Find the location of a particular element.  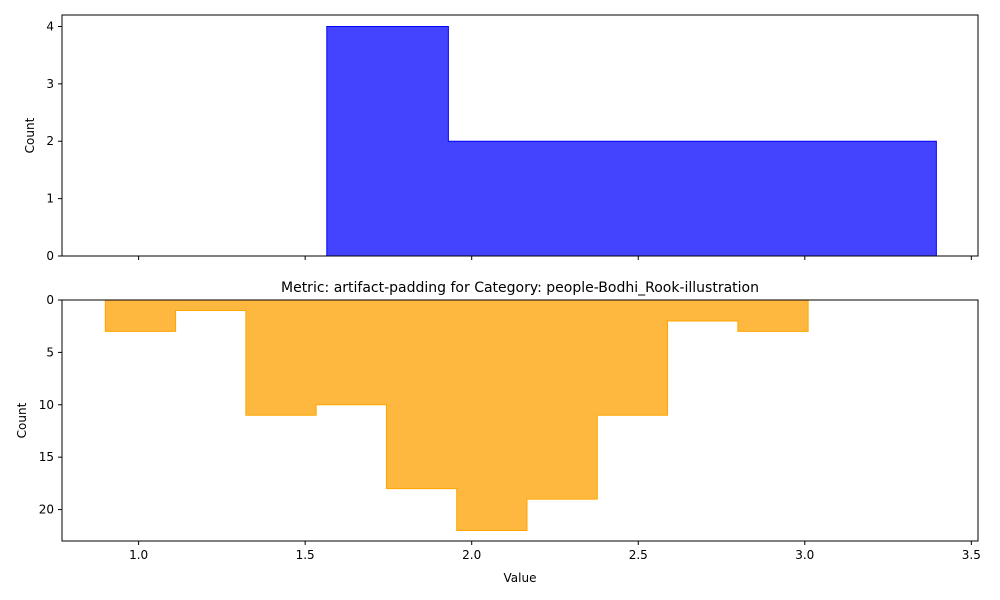

x-tick-label: 2.5 is located at coordinates (638, 555).